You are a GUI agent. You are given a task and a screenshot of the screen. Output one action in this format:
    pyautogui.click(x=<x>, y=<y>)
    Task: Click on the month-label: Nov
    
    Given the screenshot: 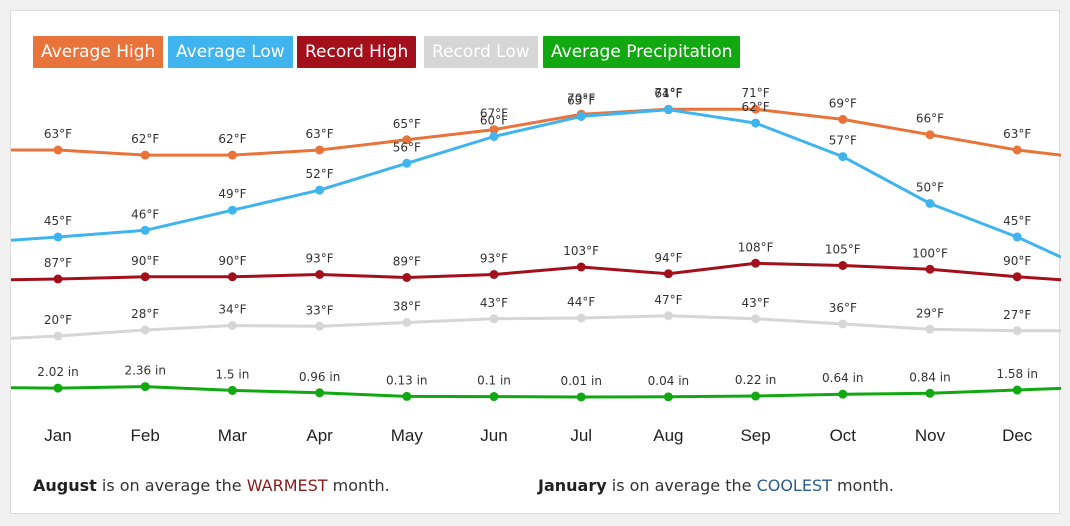 What is the action you would take?
    pyautogui.click(x=930, y=435)
    